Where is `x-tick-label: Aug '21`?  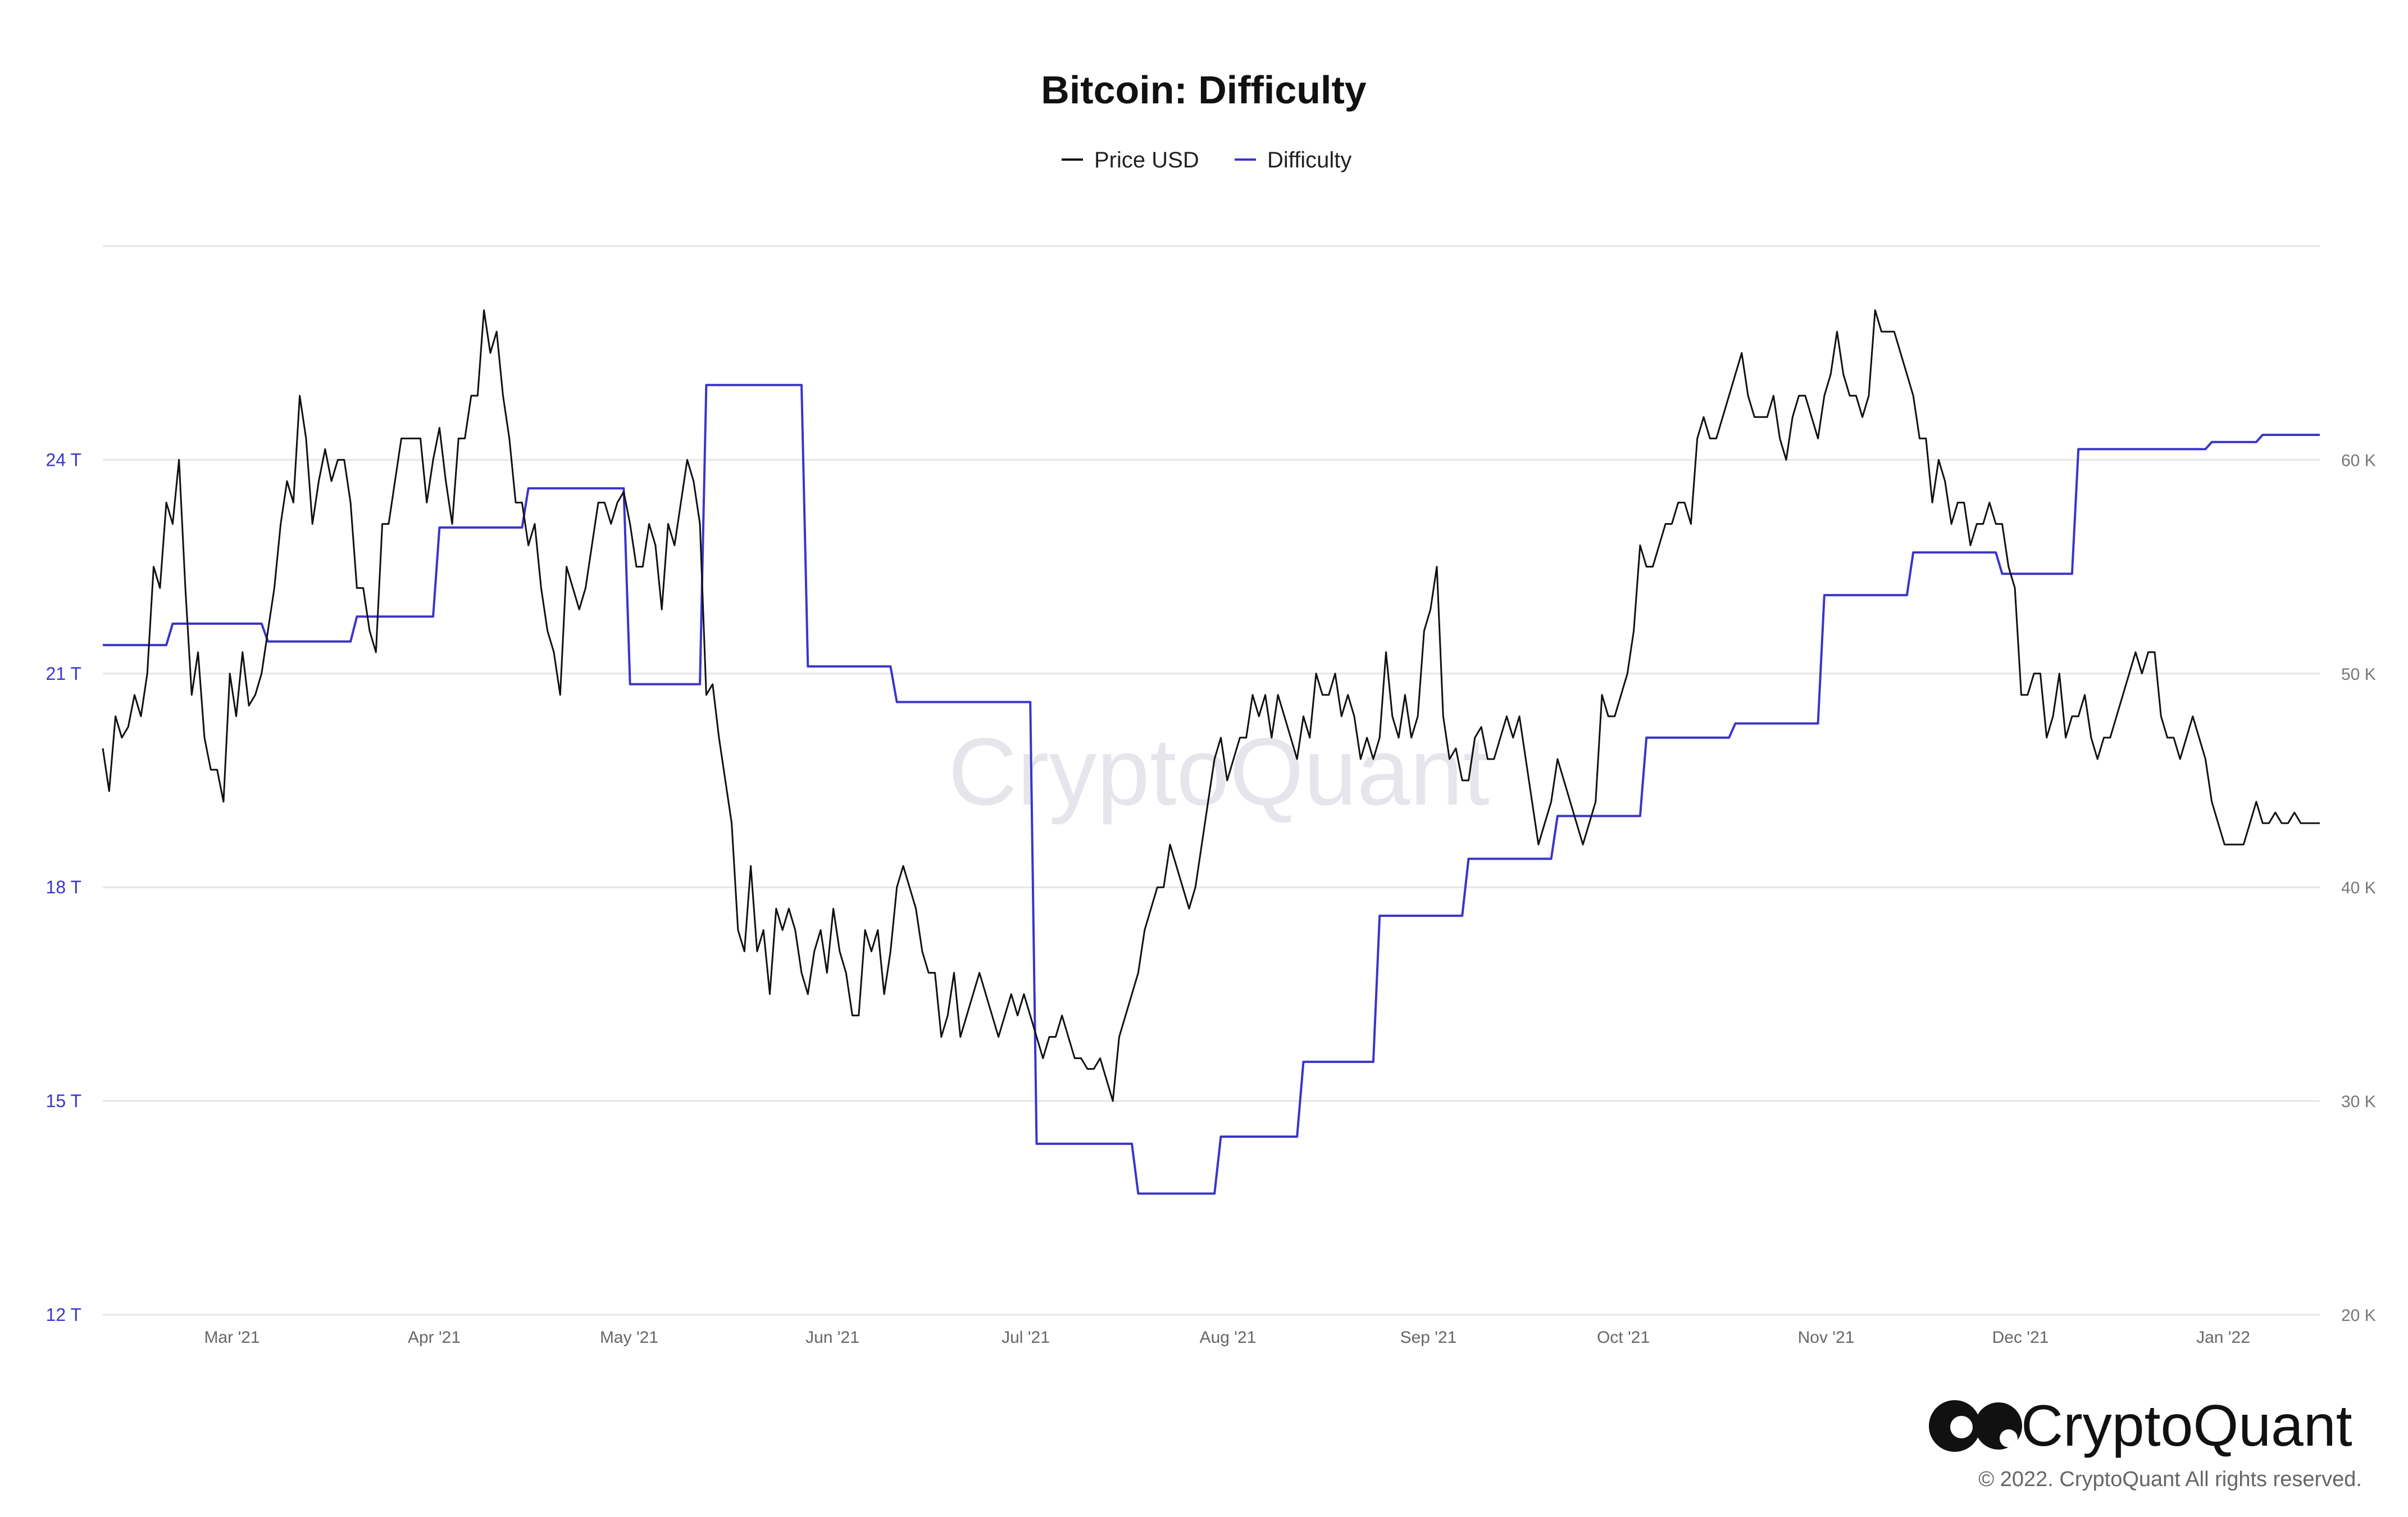 x-tick-label: Aug '21 is located at coordinates (1228, 1337).